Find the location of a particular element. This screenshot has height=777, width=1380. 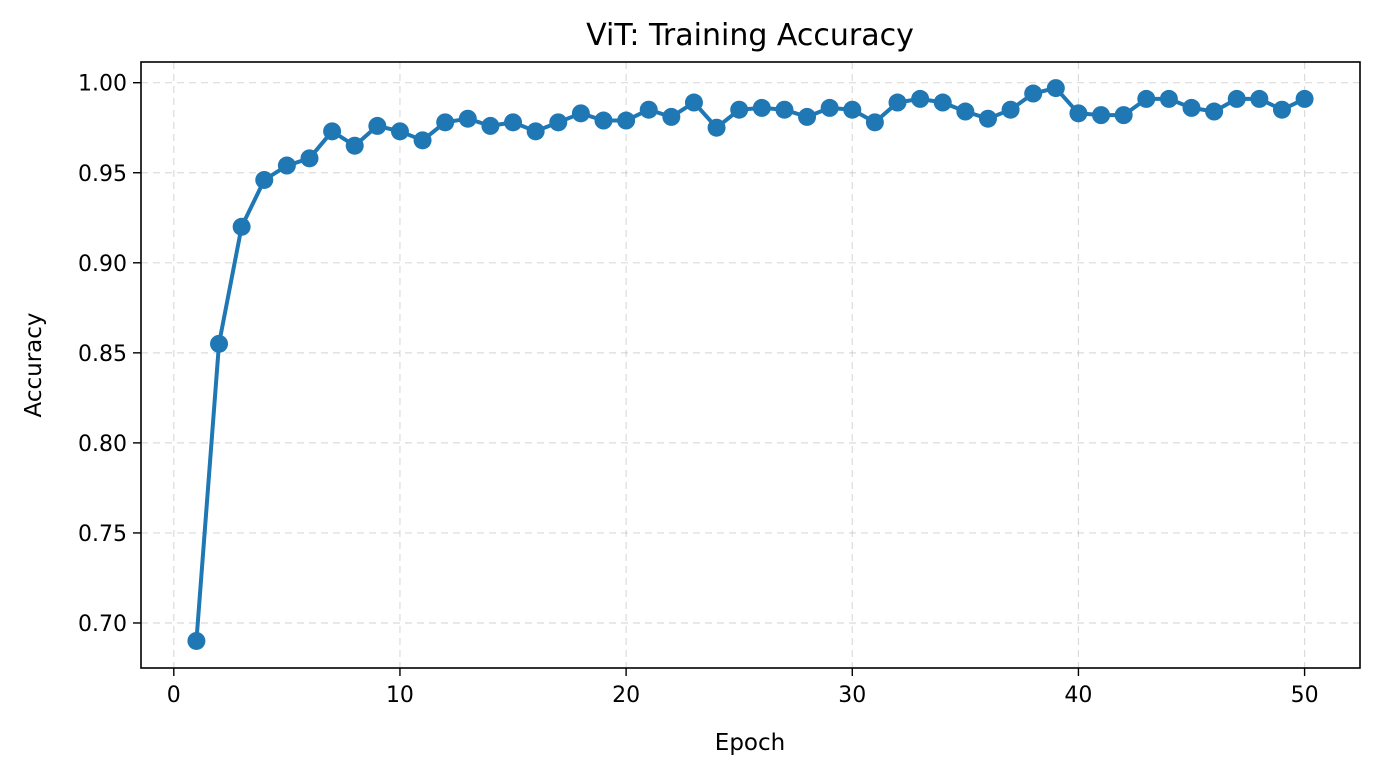

y-tick-label: 0.70 is located at coordinates (102, 624).